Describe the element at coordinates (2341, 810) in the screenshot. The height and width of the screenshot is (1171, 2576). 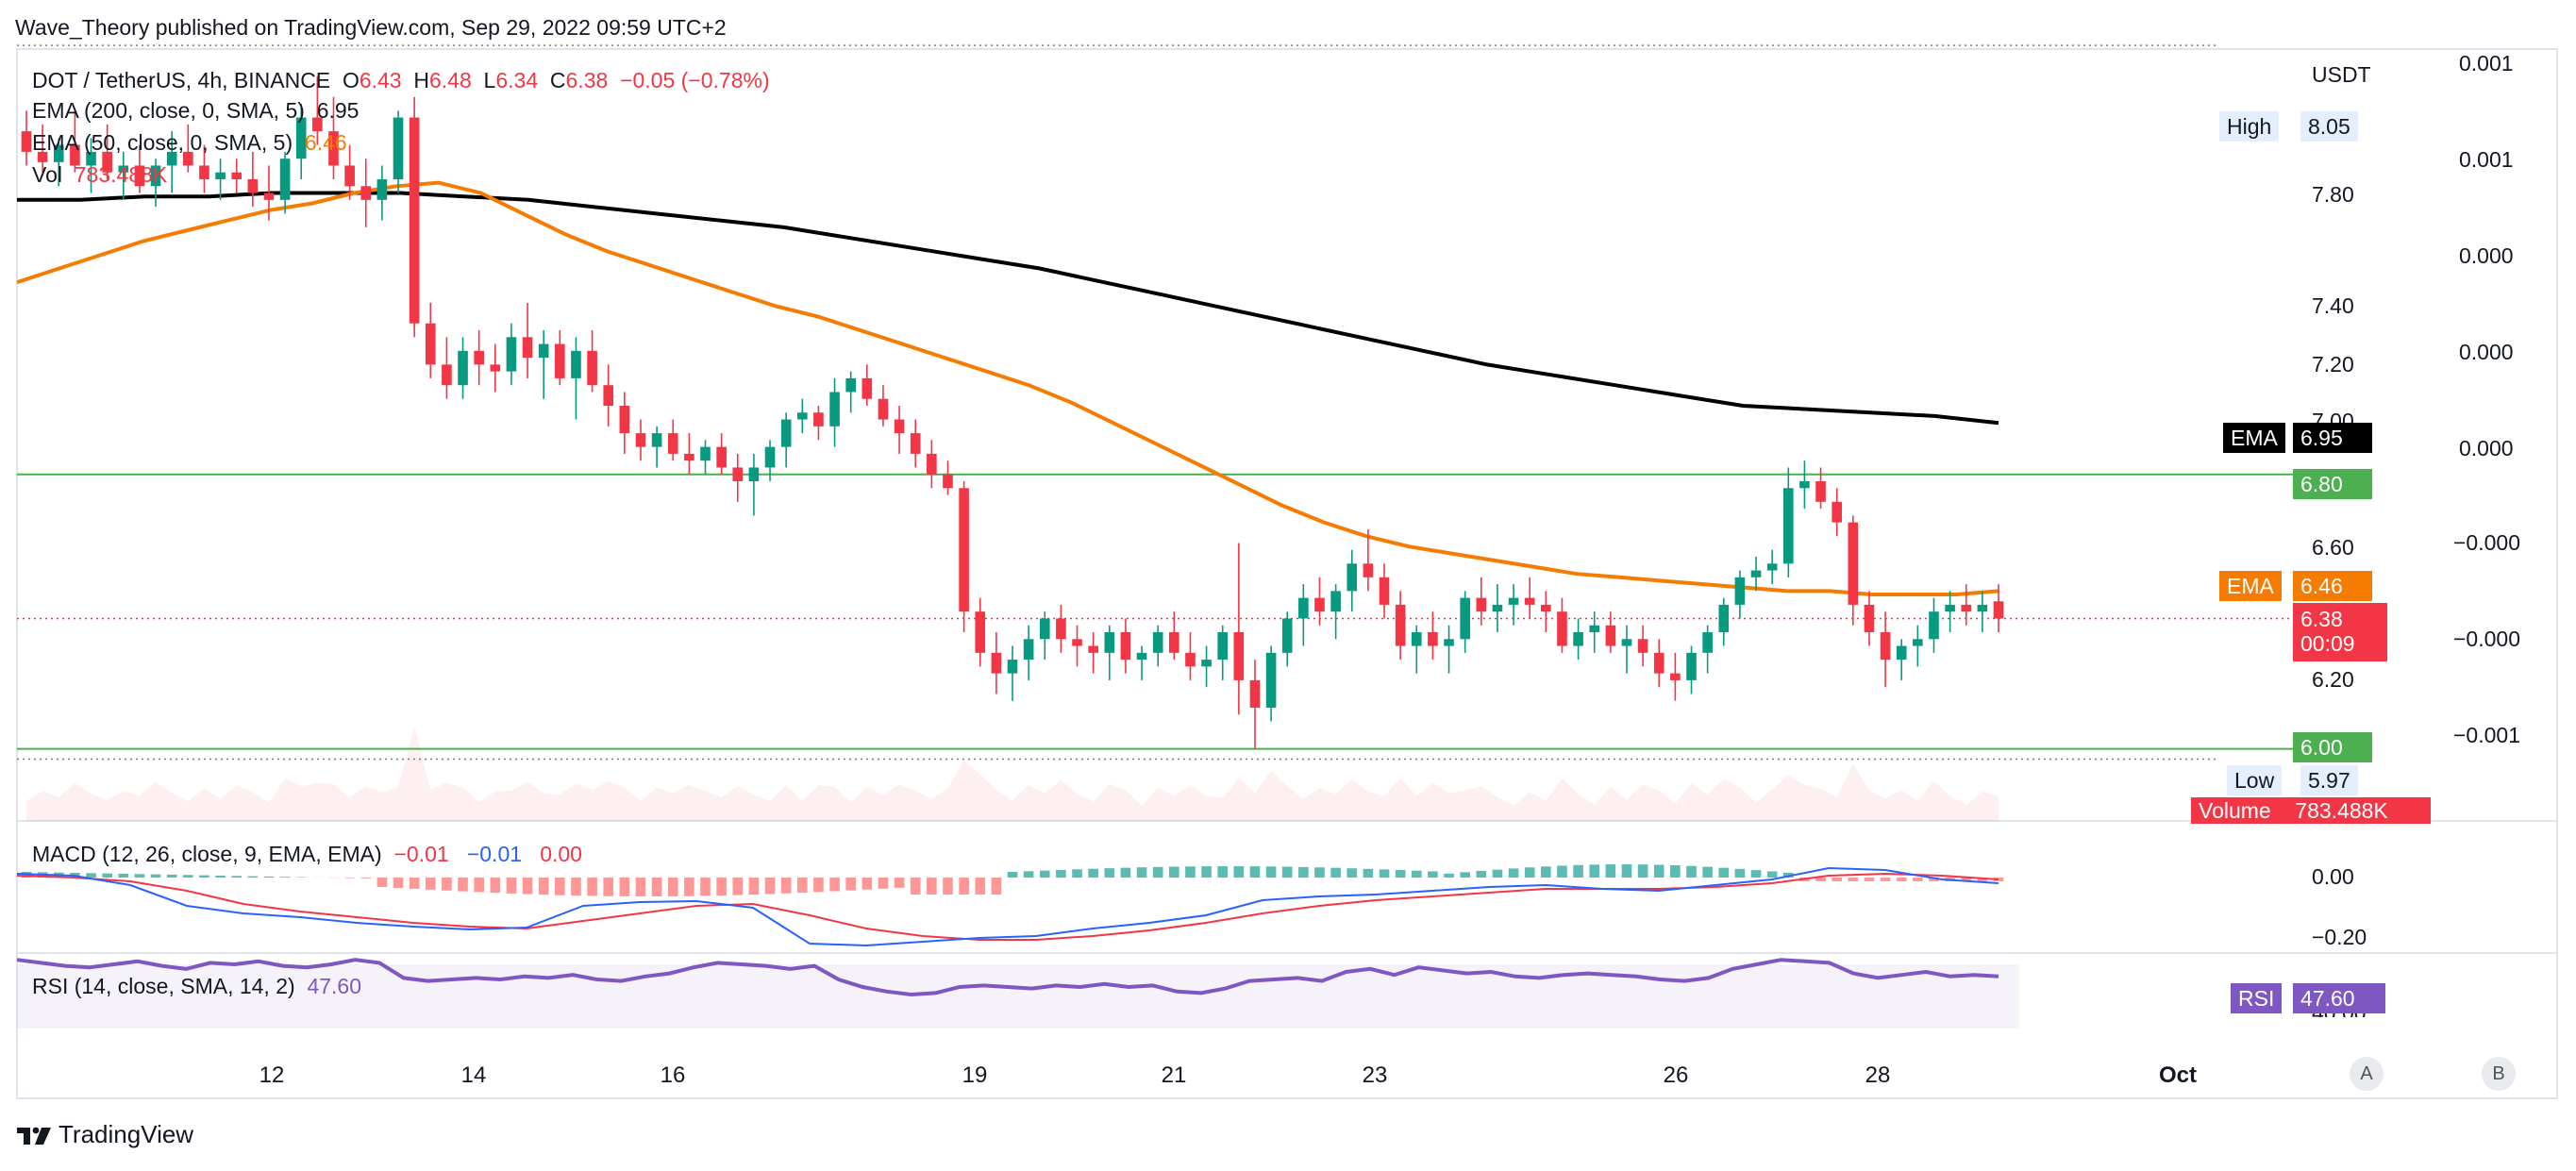
I see `volume-tag-value: 783.488K` at that location.